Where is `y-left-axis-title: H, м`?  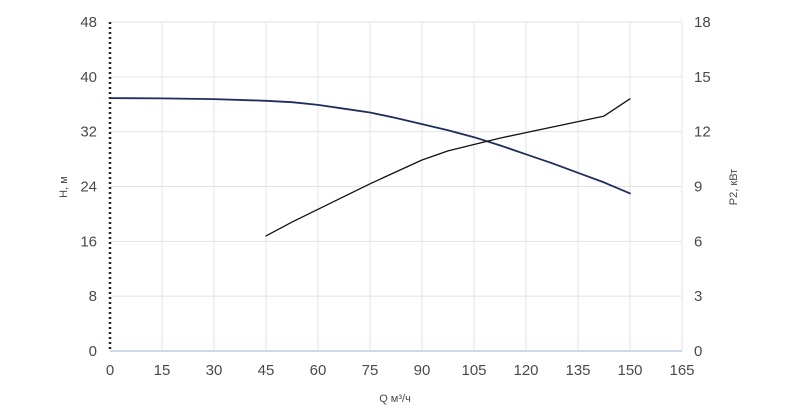
y-left-axis-title: H, м is located at coordinates (64, 187).